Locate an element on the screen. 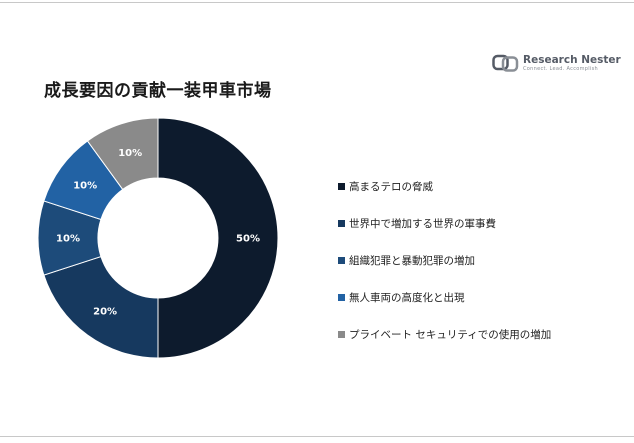 This screenshot has height=443, width=634. legend-label-1: 高まるテロの脅威 is located at coordinates (391, 187).